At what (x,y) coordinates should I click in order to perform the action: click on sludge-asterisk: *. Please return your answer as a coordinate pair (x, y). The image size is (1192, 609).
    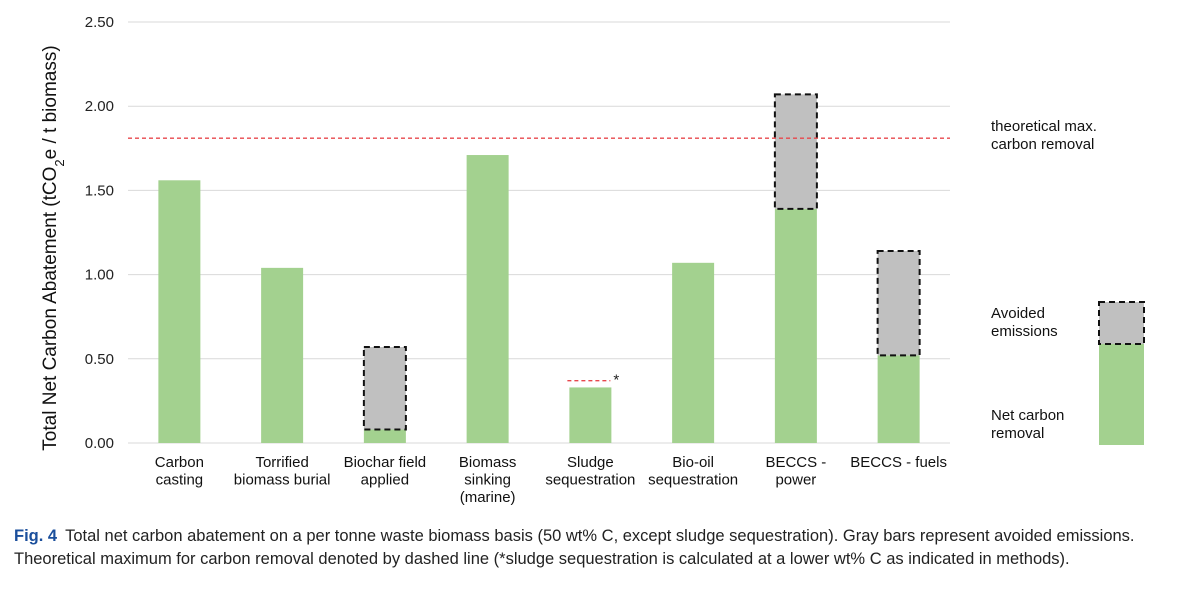
    Looking at the image, I should click on (616, 380).